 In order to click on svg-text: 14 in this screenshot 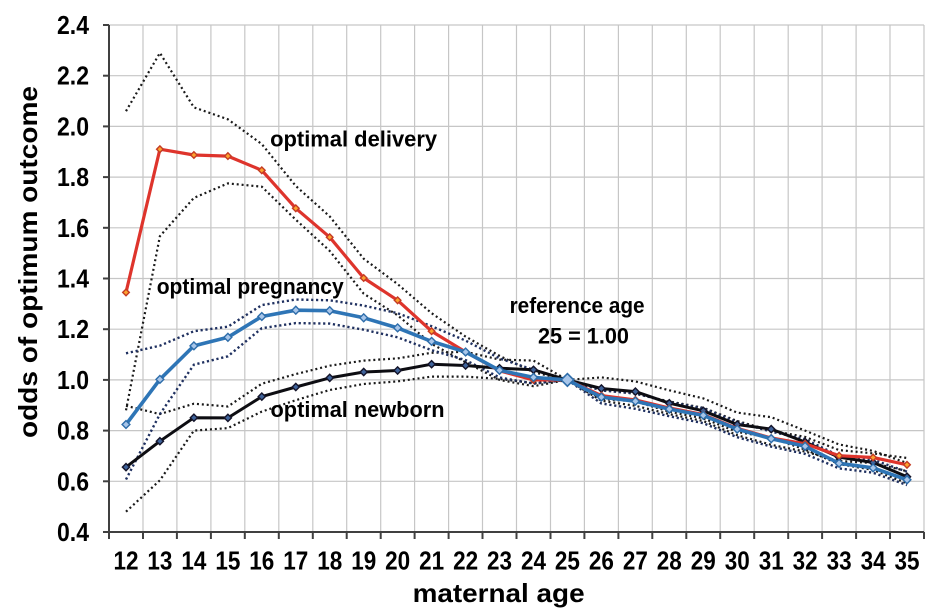, I will do `click(194, 562)`.